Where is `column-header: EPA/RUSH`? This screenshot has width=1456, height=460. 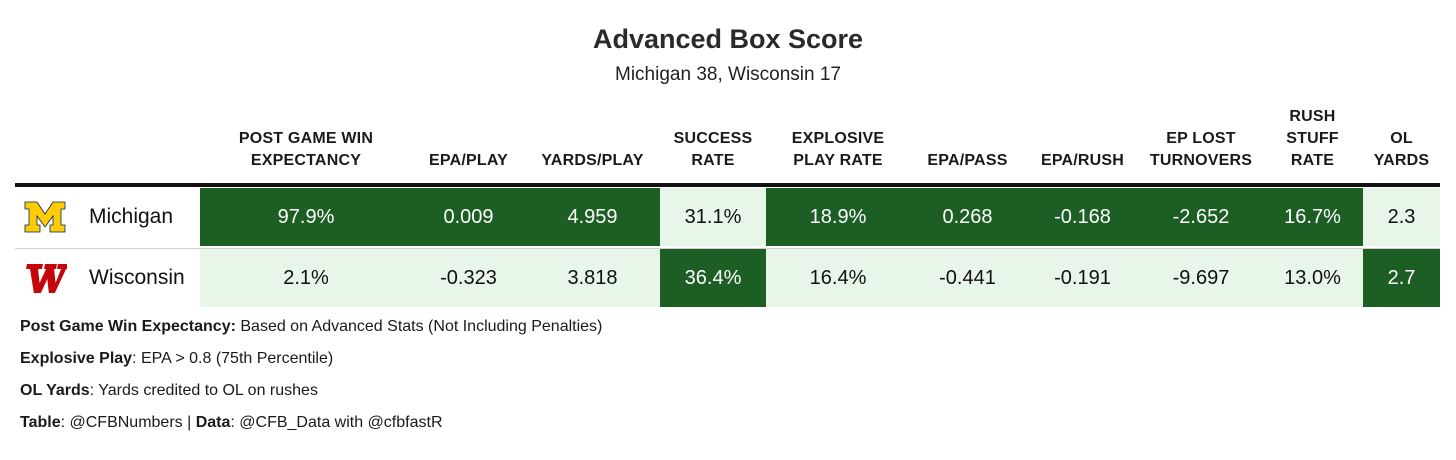
column-header: EPA/RUSH is located at coordinates (1082, 161).